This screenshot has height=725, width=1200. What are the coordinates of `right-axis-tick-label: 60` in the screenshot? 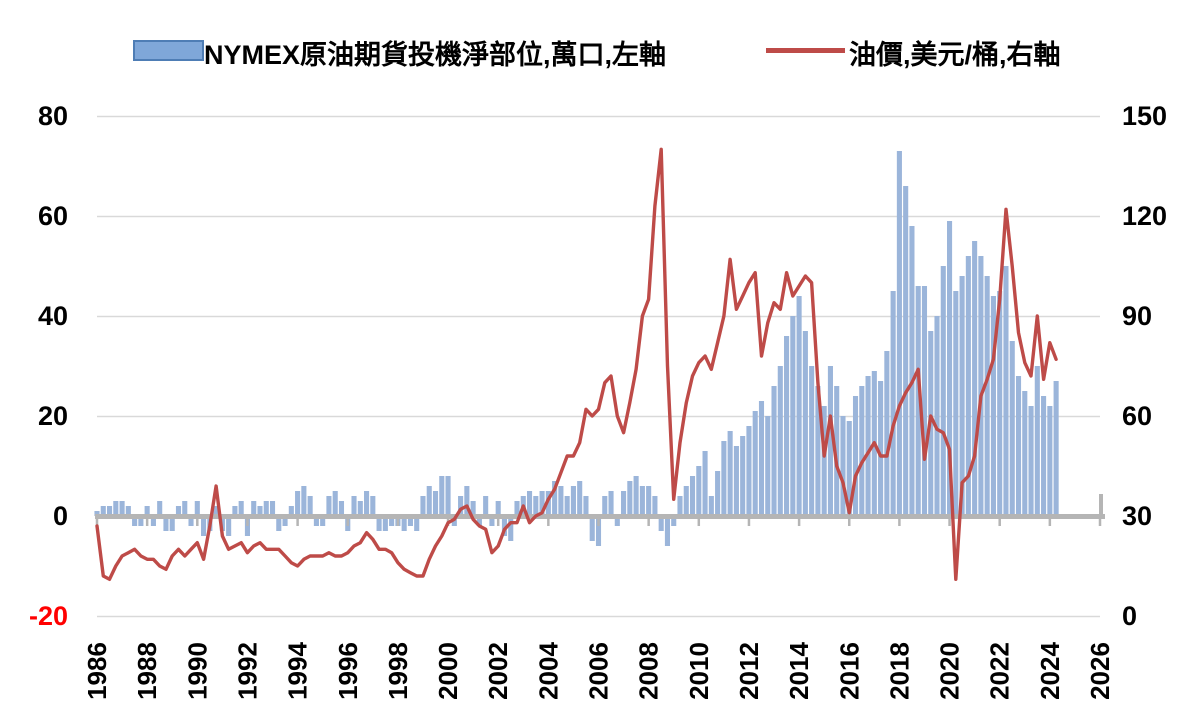 It's located at (1137, 416).